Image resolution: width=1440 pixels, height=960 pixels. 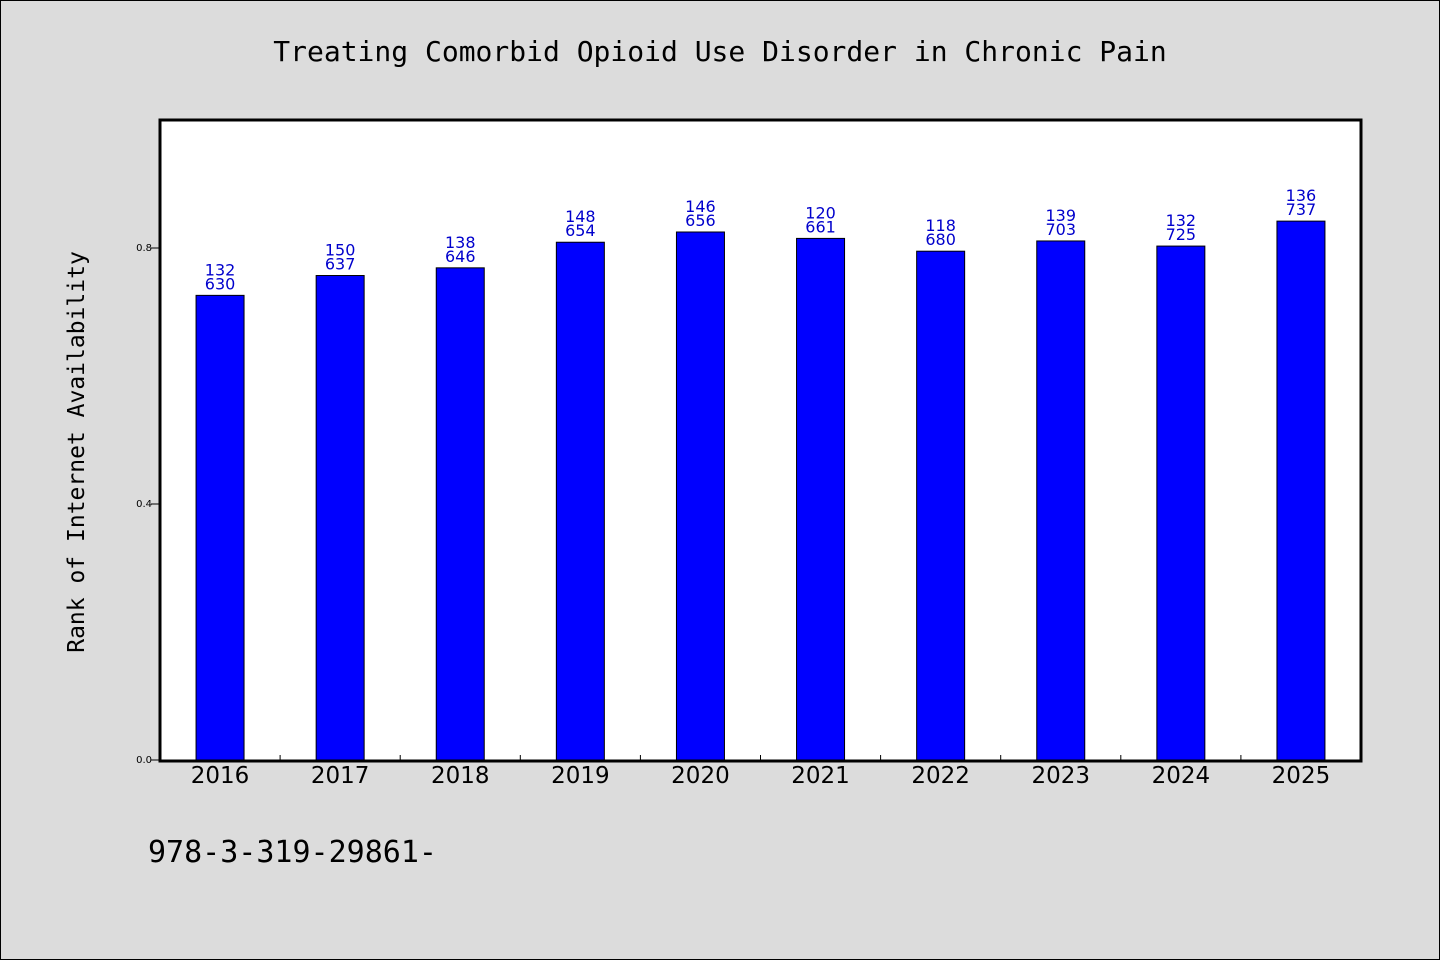 I want to click on x-tick-label: 2023, so click(x=1060, y=776).